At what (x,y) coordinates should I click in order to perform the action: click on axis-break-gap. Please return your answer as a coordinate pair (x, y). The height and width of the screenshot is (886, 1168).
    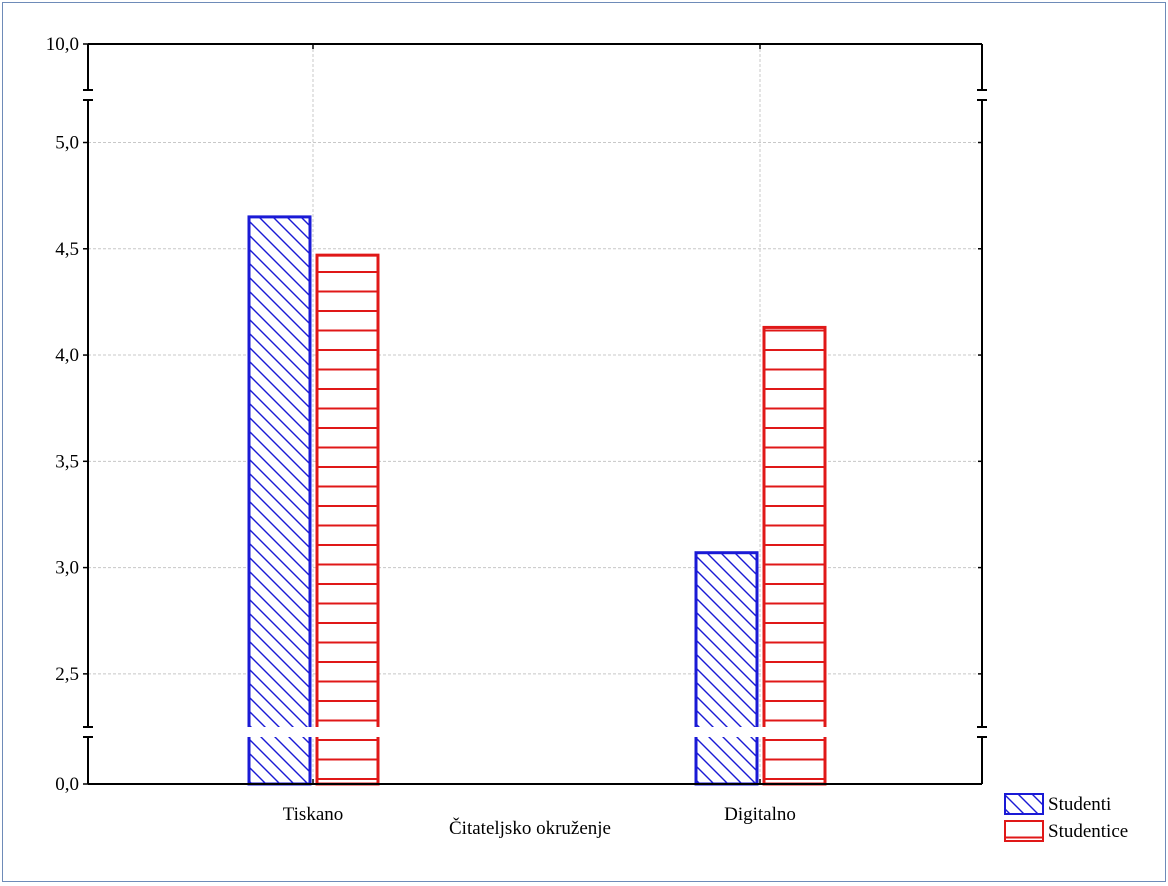
    Looking at the image, I should click on (535, 732).